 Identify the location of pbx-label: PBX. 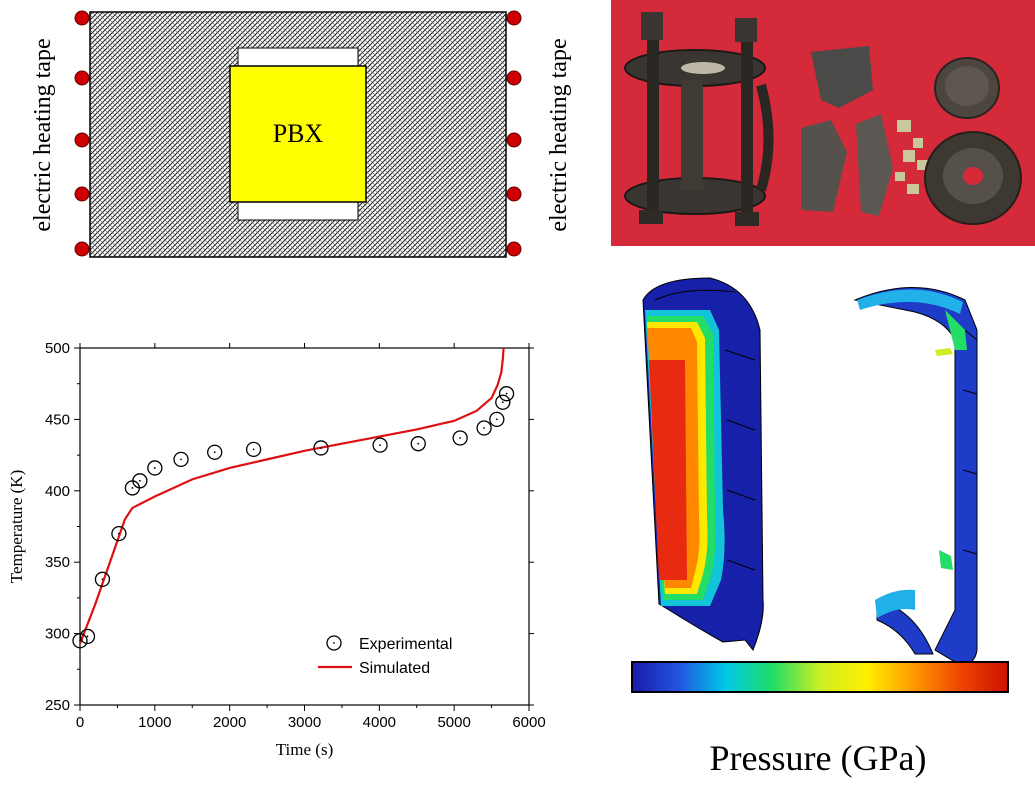
(298, 133).